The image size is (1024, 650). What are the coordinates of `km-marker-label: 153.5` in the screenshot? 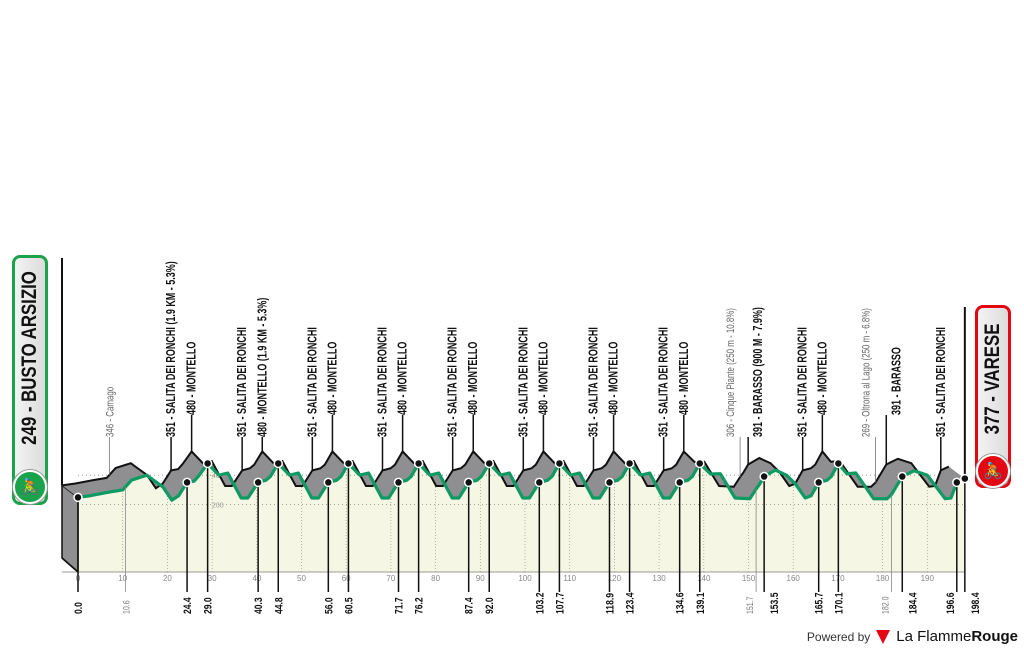 It's located at (775, 603).